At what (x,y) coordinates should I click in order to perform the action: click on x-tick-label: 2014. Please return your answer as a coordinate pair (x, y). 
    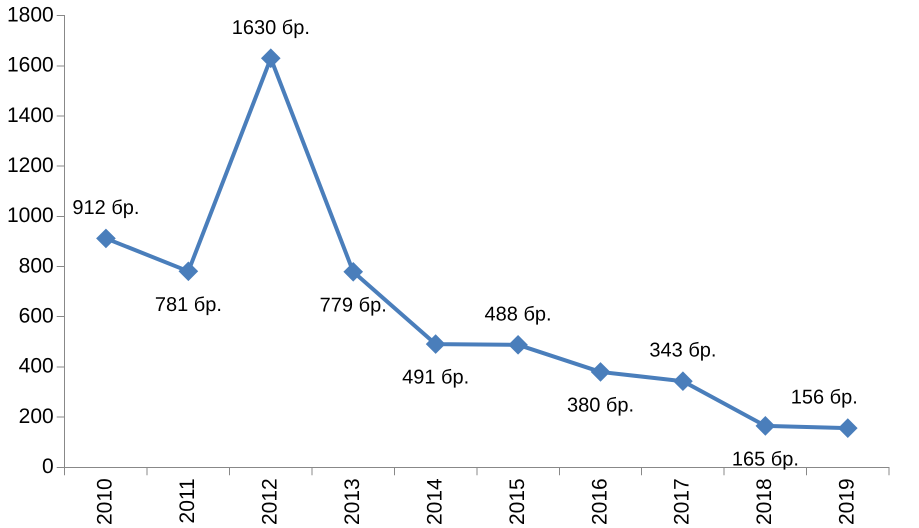
    Looking at the image, I should click on (434, 501).